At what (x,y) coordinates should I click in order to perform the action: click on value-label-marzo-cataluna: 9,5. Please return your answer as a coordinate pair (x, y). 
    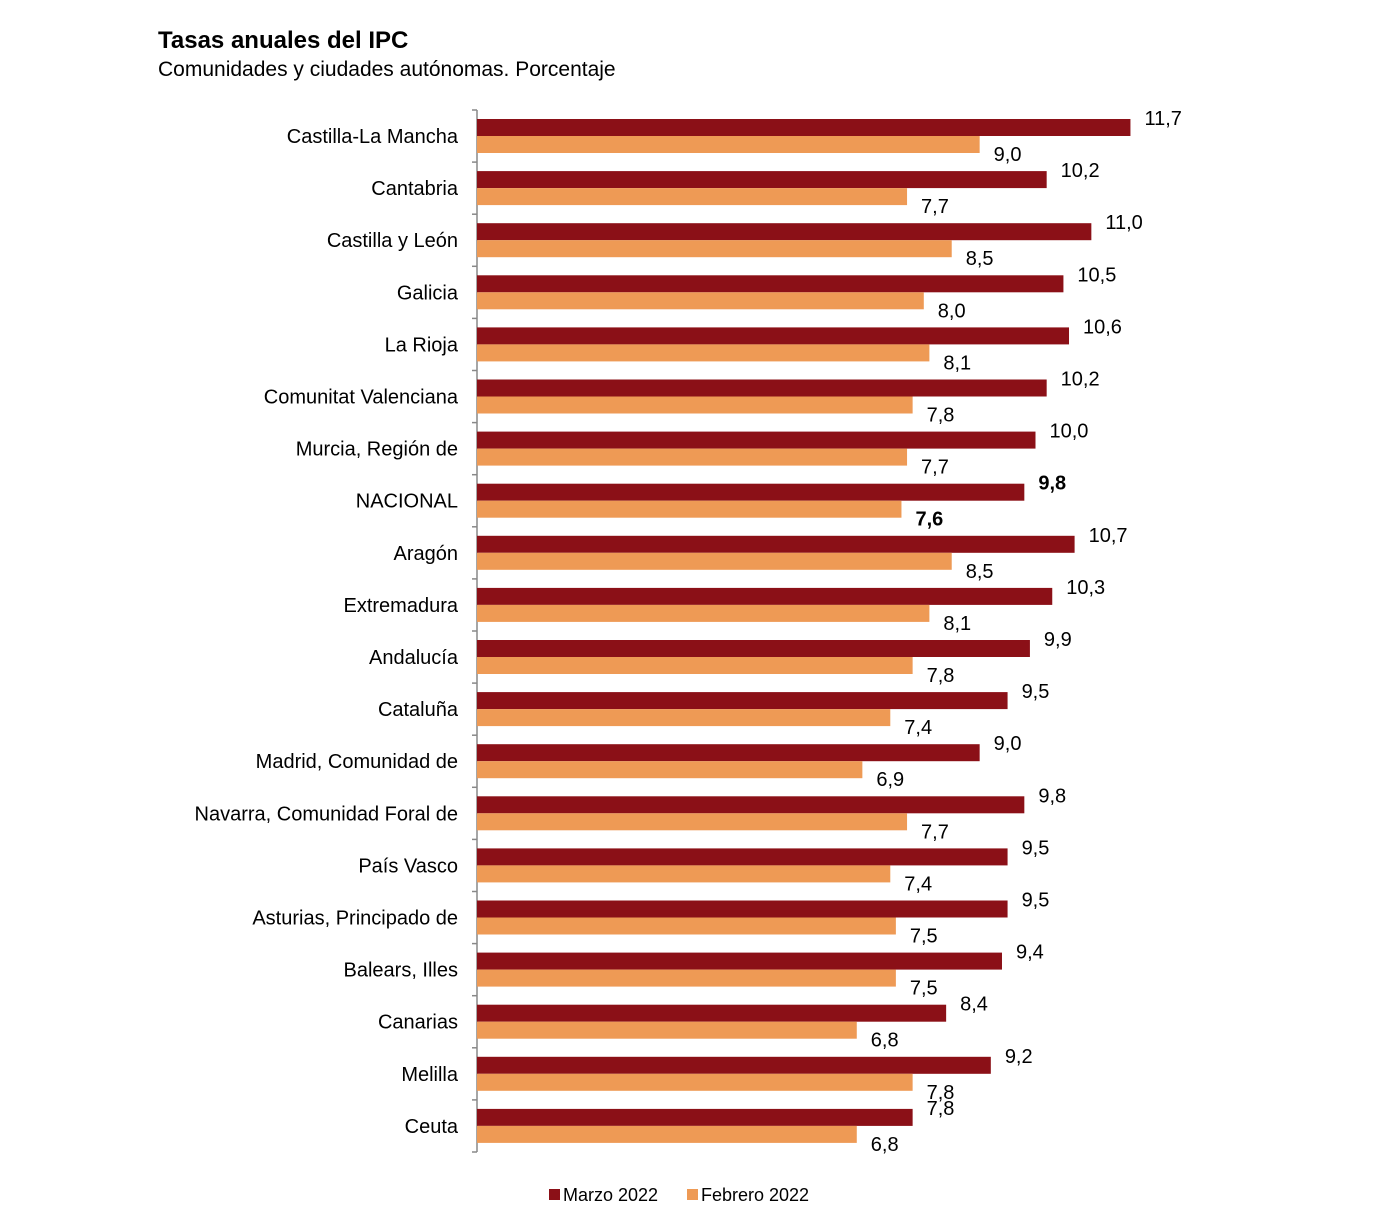
    Looking at the image, I should click on (1036, 692).